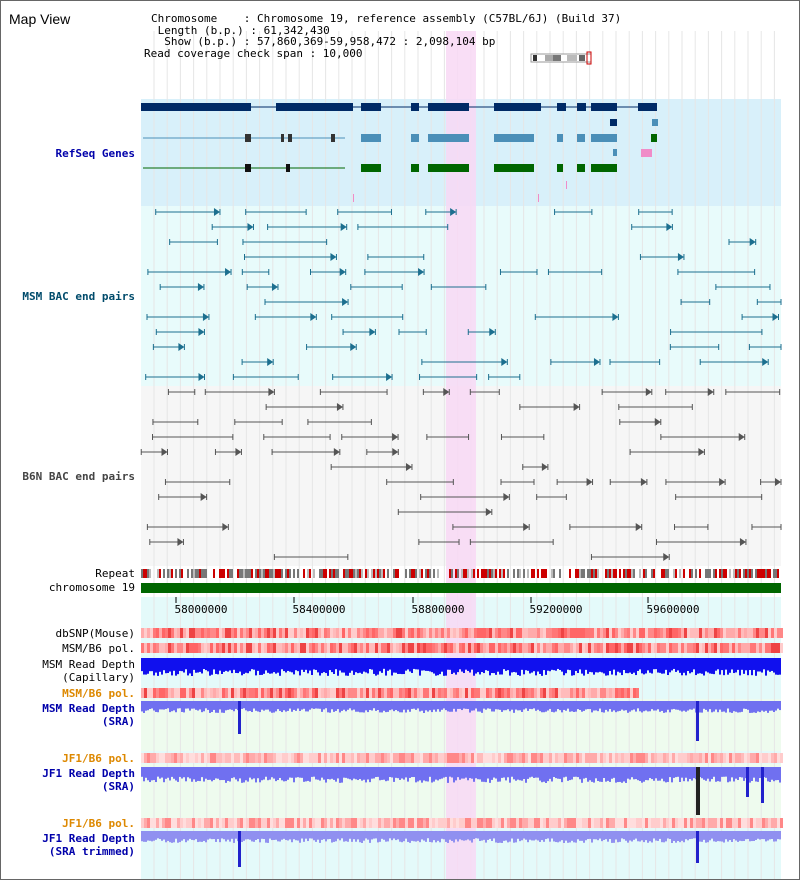  Describe the element at coordinates (98, 823) in the screenshot. I see `track-label-jf1-pol-2: JF1/B6 pol.` at that location.